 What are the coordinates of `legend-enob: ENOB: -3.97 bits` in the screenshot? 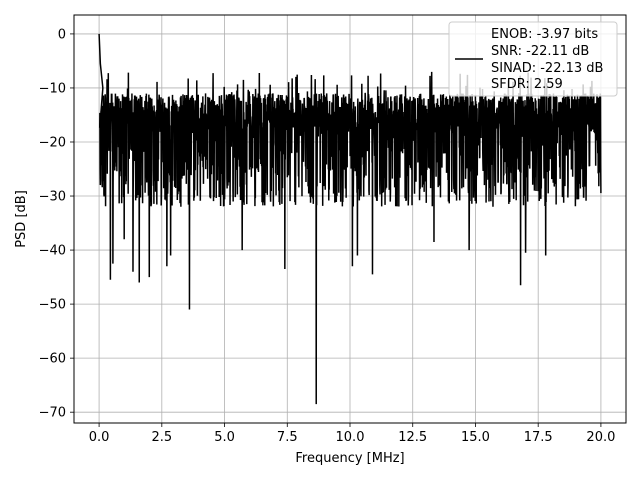 It's located at (544, 34).